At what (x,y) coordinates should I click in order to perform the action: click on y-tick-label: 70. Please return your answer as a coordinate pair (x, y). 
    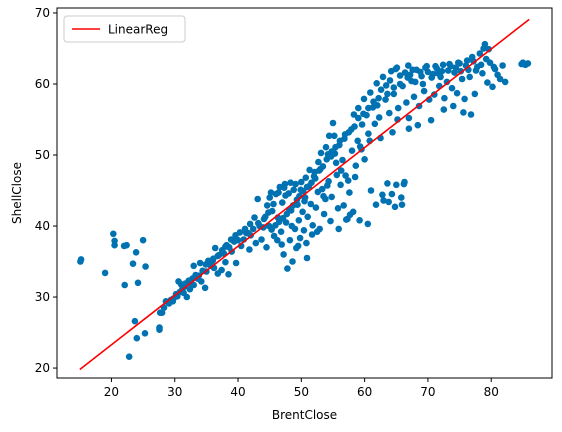
    Looking at the image, I should click on (42, 13).